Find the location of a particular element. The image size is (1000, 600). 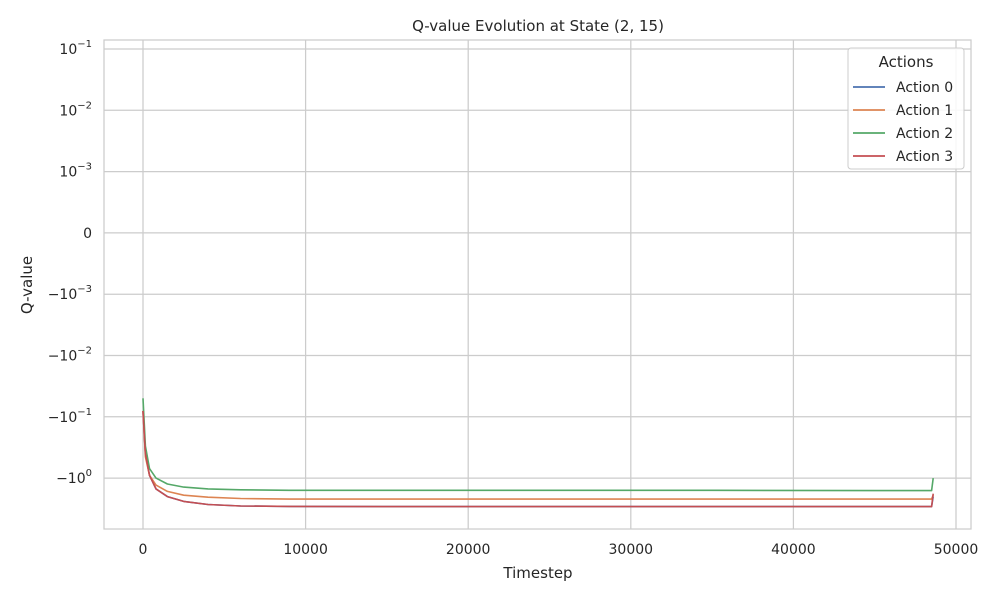

y-tick-labels: 10⁻¹ 10⁻² 10⁻³ 0 −10−3 −10−2 −10−1 −100 is located at coordinates (70, 263).